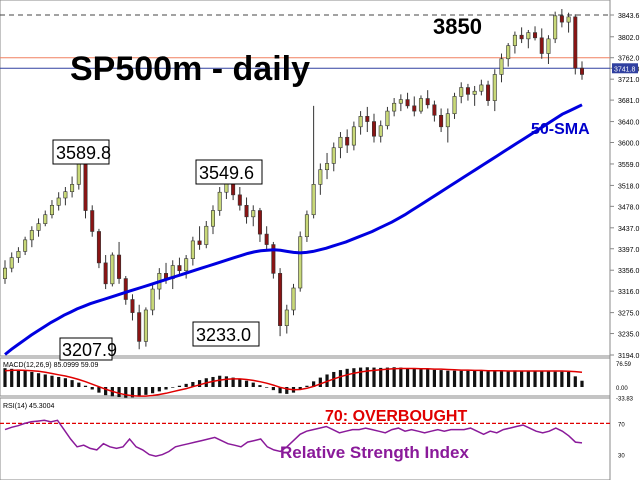 Image resolution: width=640 pixels, height=480 pixels. Describe the element at coordinates (629, 250) in the screenshot. I see `y-tick-label: 3397.0` at that location.